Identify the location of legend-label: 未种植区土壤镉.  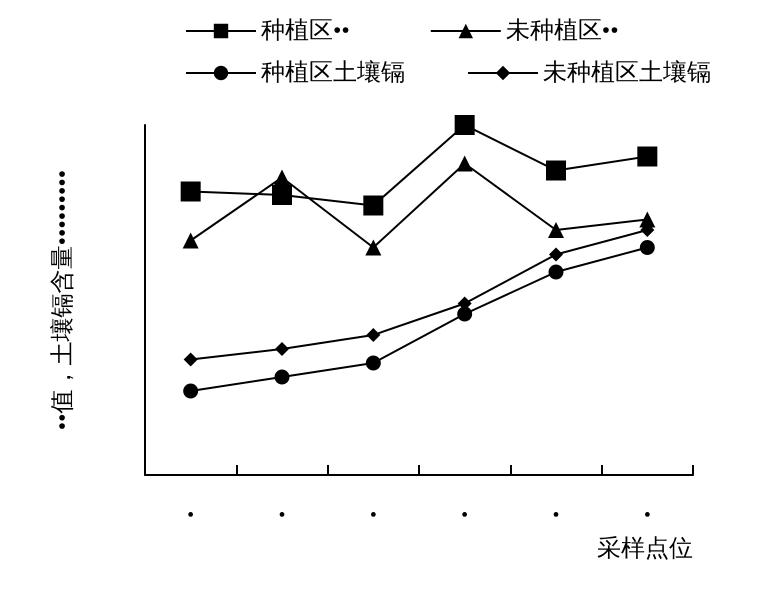
(627, 72).